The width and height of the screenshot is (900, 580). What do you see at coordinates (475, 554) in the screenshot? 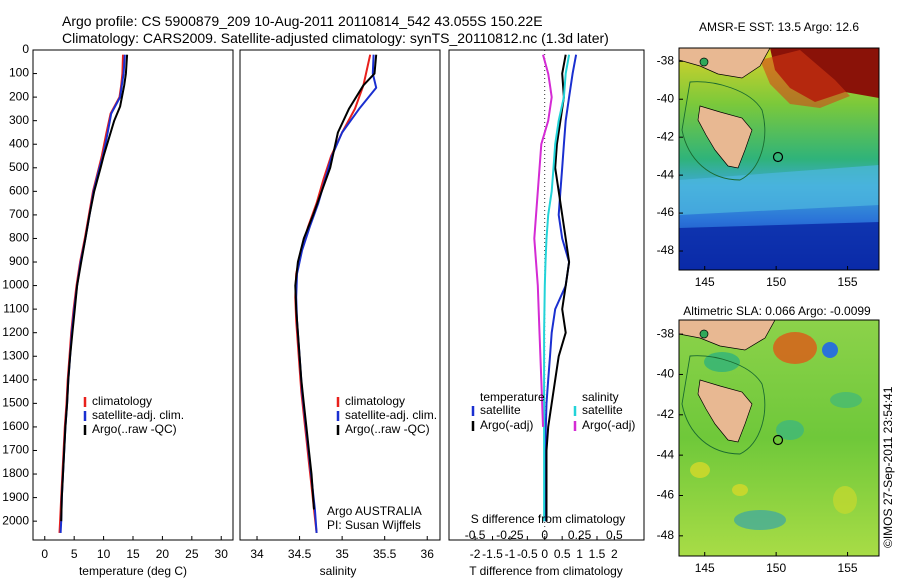
I see `x-tick-label: -2` at bounding box center [475, 554].